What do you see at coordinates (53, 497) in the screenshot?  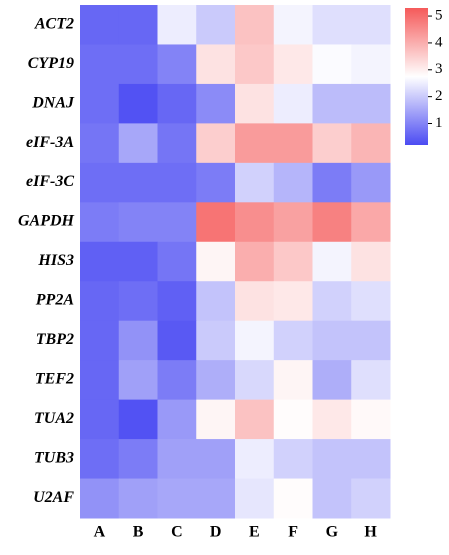 I see `row-label: U2AF` at bounding box center [53, 497].